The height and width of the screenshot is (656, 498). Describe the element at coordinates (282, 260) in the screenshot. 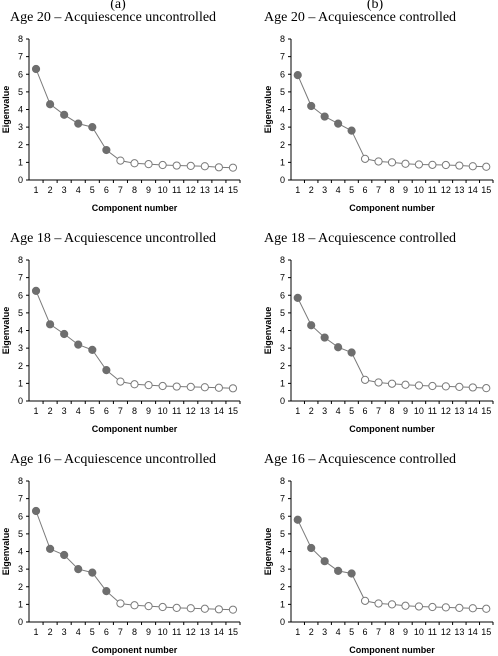

I see `y-tick-label: 8` at that location.